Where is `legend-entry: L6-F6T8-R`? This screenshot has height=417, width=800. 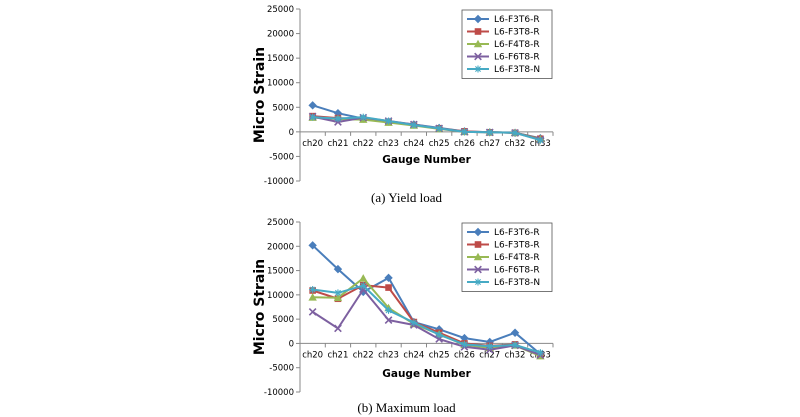 legend-entry: L6-F6T8-R is located at coordinates (503, 271).